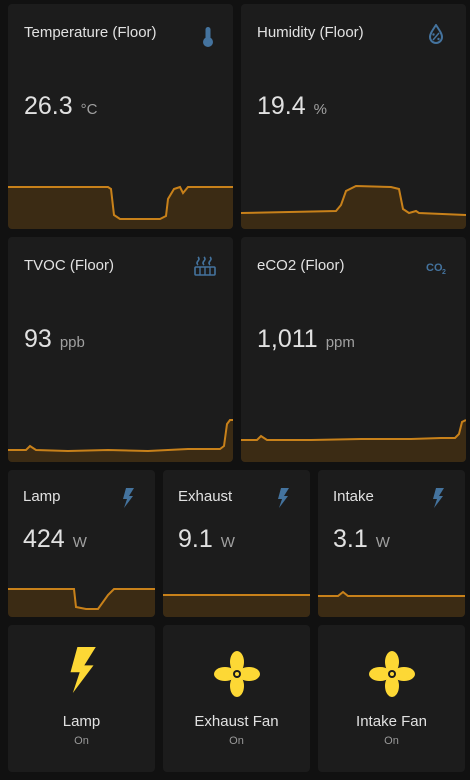  What do you see at coordinates (382, 542) in the screenshot?
I see `intake-power-unit: W` at bounding box center [382, 542].